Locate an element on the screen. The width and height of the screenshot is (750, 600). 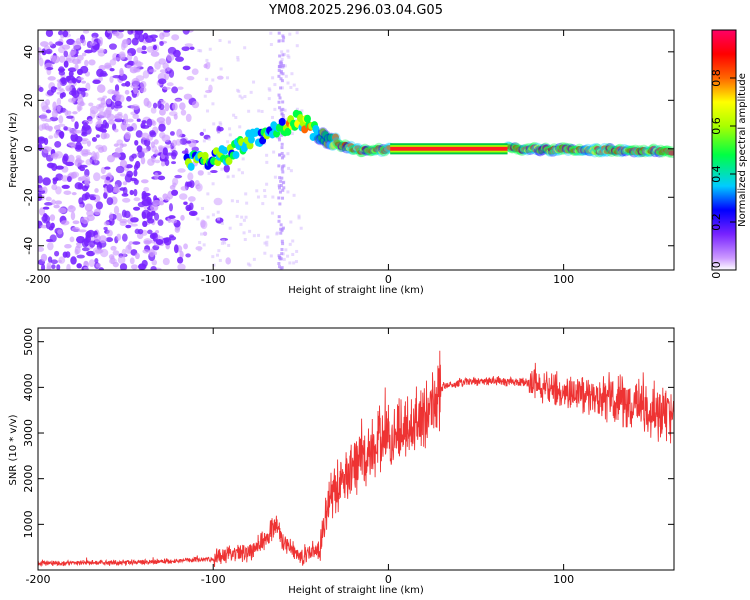
spectrogram-tone-bar-core is located at coordinates (449, 148).